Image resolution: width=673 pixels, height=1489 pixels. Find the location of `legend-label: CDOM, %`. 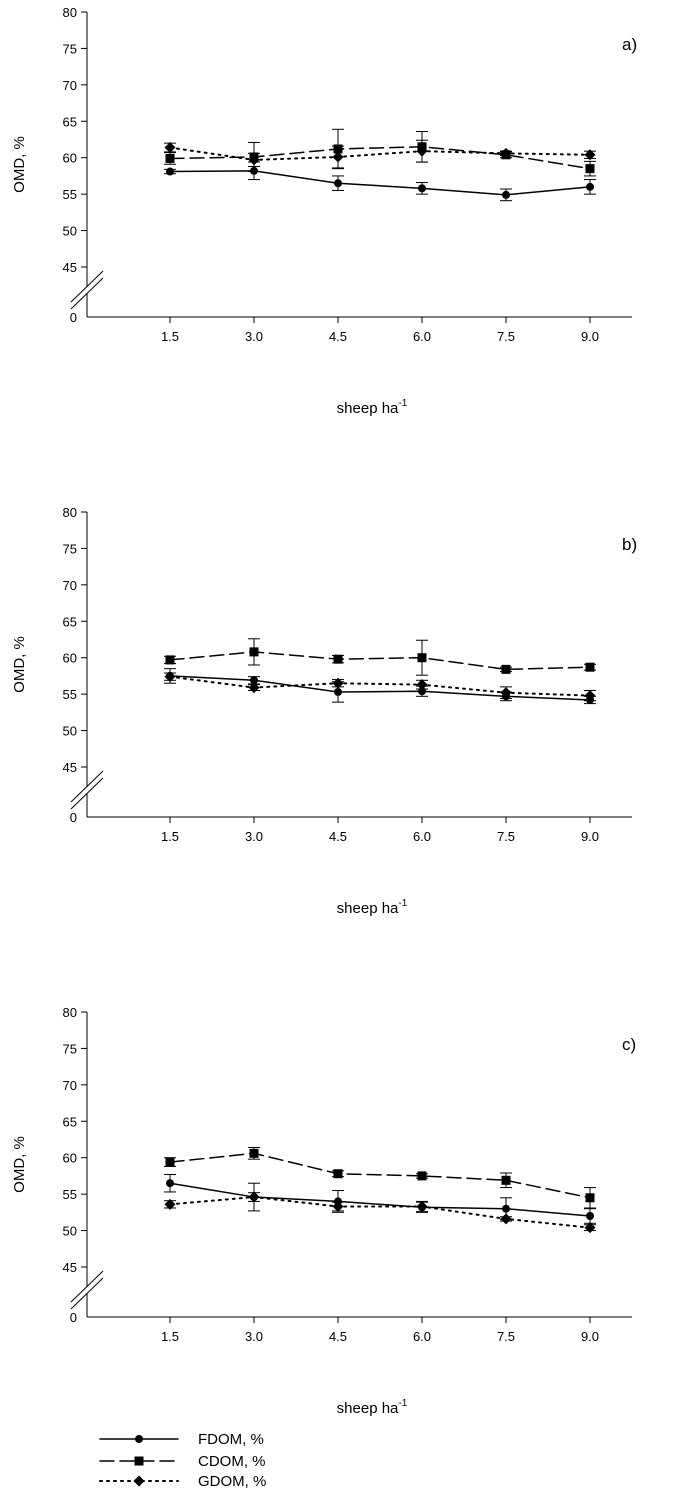

legend-label: CDOM, % is located at coordinates (232, 1461).